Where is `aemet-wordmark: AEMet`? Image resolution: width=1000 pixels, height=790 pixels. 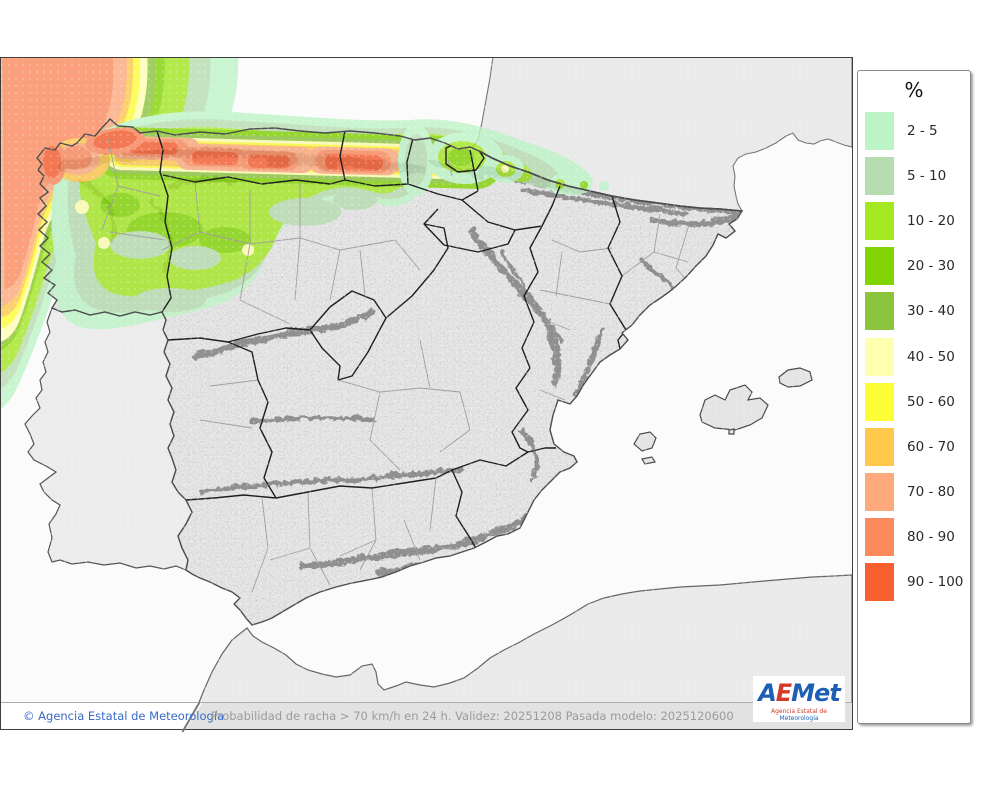 aemet-wordmark: AEMet is located at coordinates (799, 693).